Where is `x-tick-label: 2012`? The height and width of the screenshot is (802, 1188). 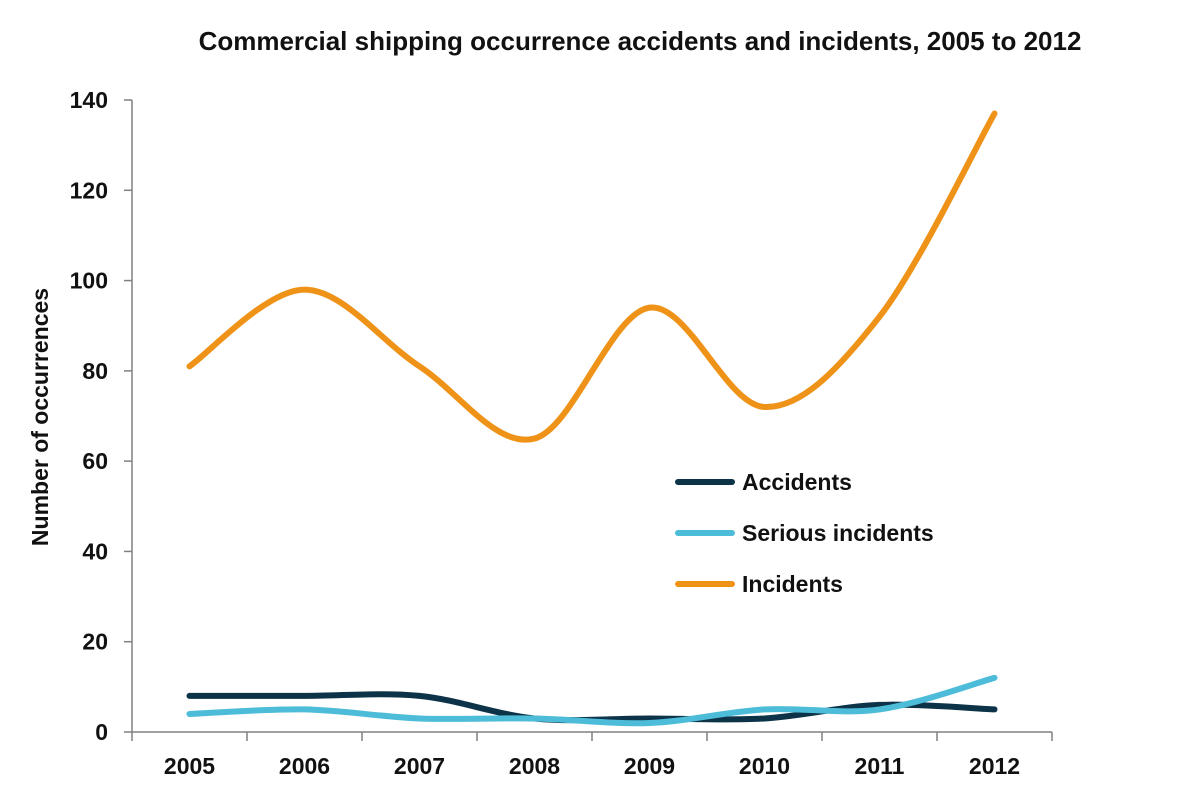 x-tick-label: 2012 is located at coordinates (994, 766).